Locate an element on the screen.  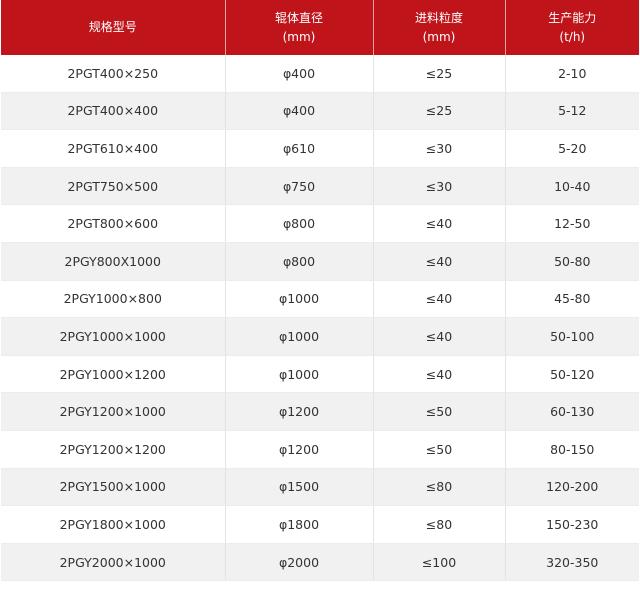
header-cell: 生产能力 (t/h) is located at coordinates (572, 27).